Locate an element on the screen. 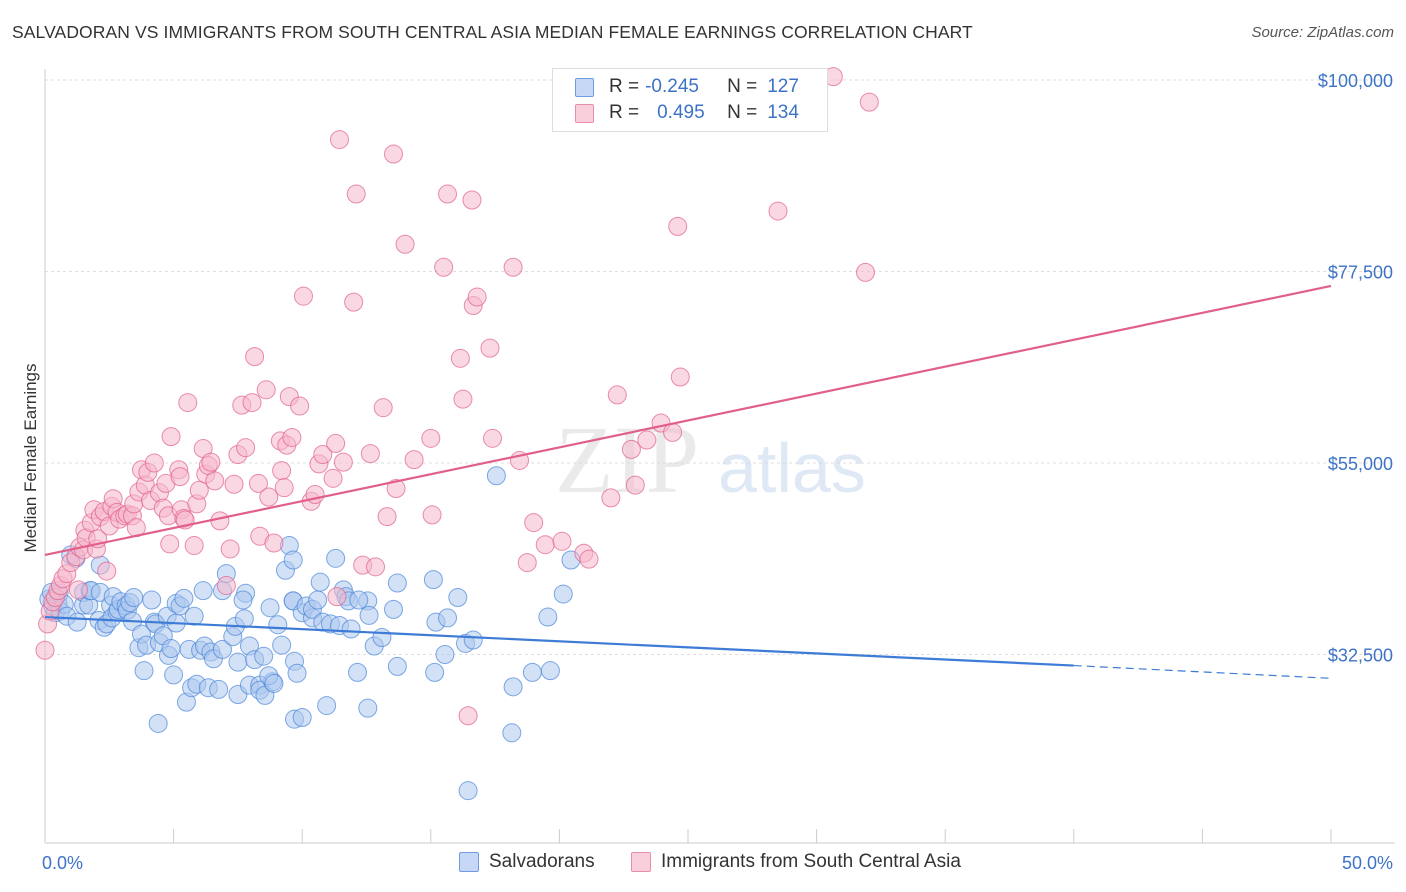  watermark: ZIP atlas is located at coordinates (710, 459).